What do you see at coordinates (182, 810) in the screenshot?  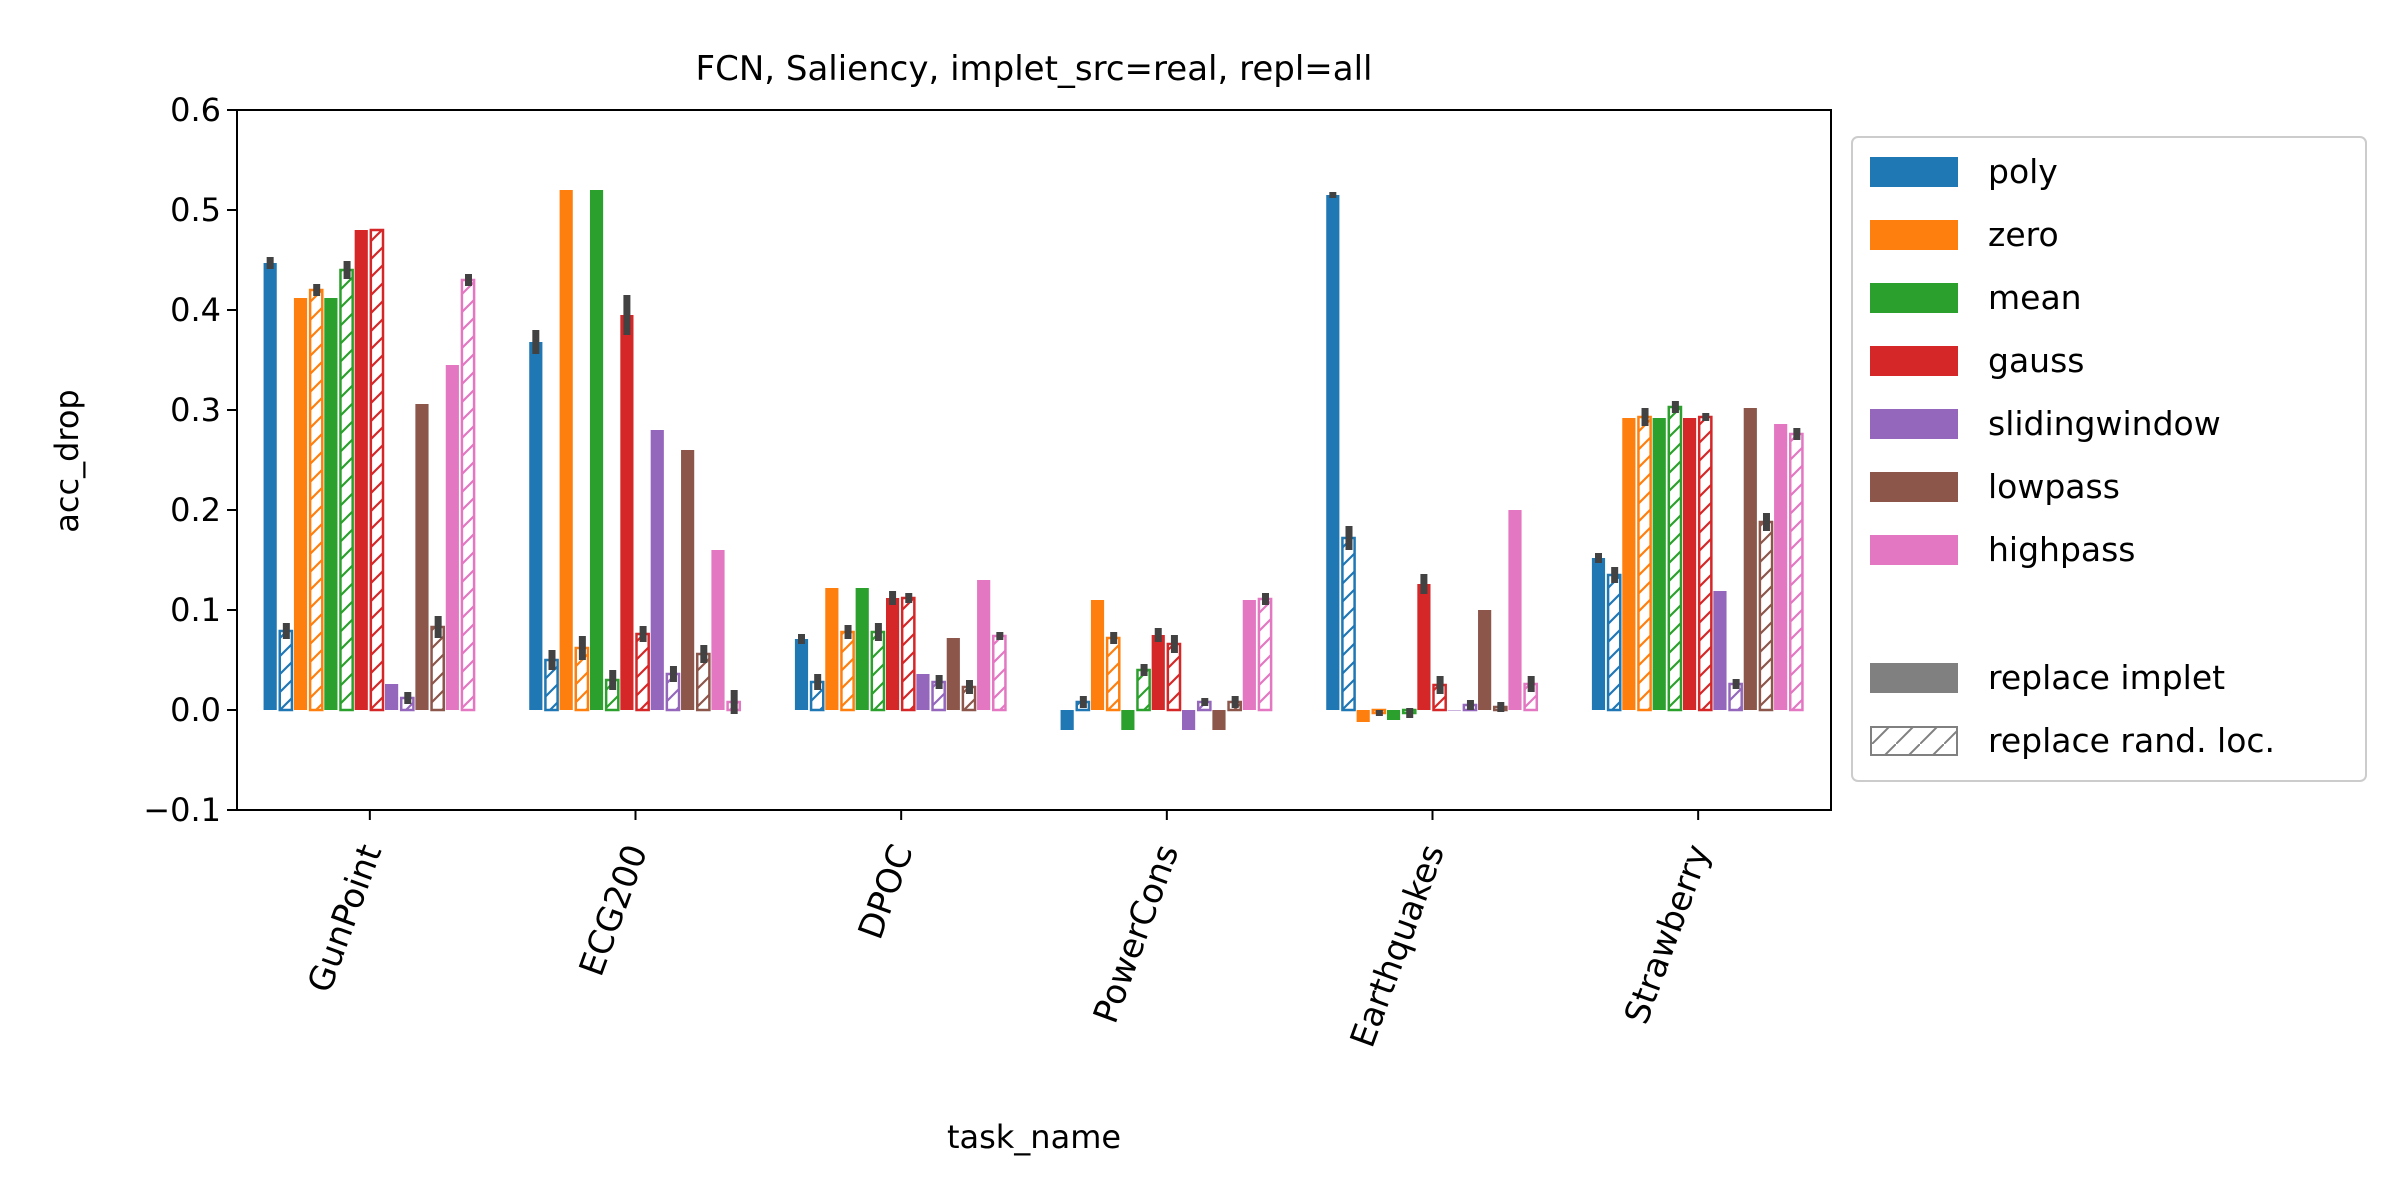 I see `y-tick-label: −0.1` at bounding box center [182, 810].